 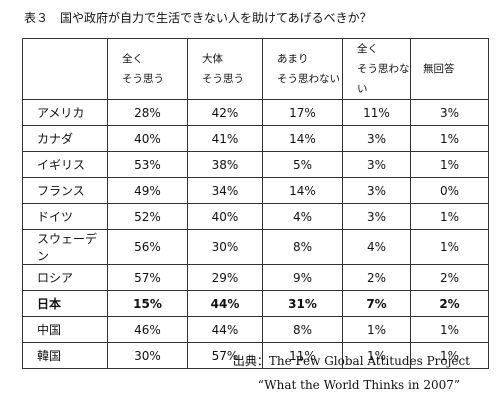 I want to click on header-cell: 全く そう思う, so click(x=147, y=69).